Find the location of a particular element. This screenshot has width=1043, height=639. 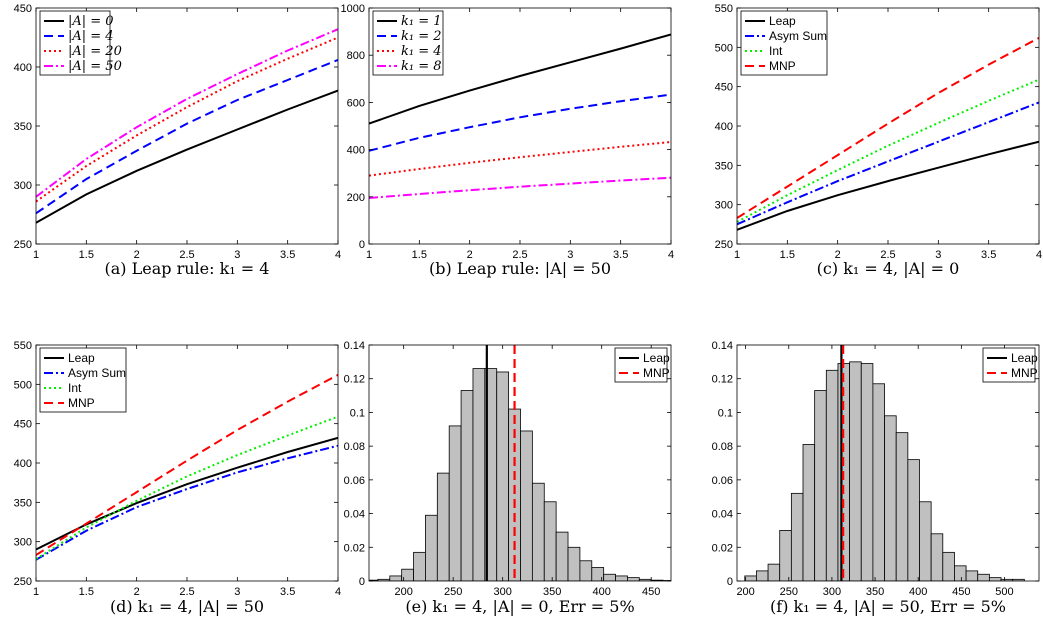

y-tick-label: 0.02 is located at coordinates (722, 548).